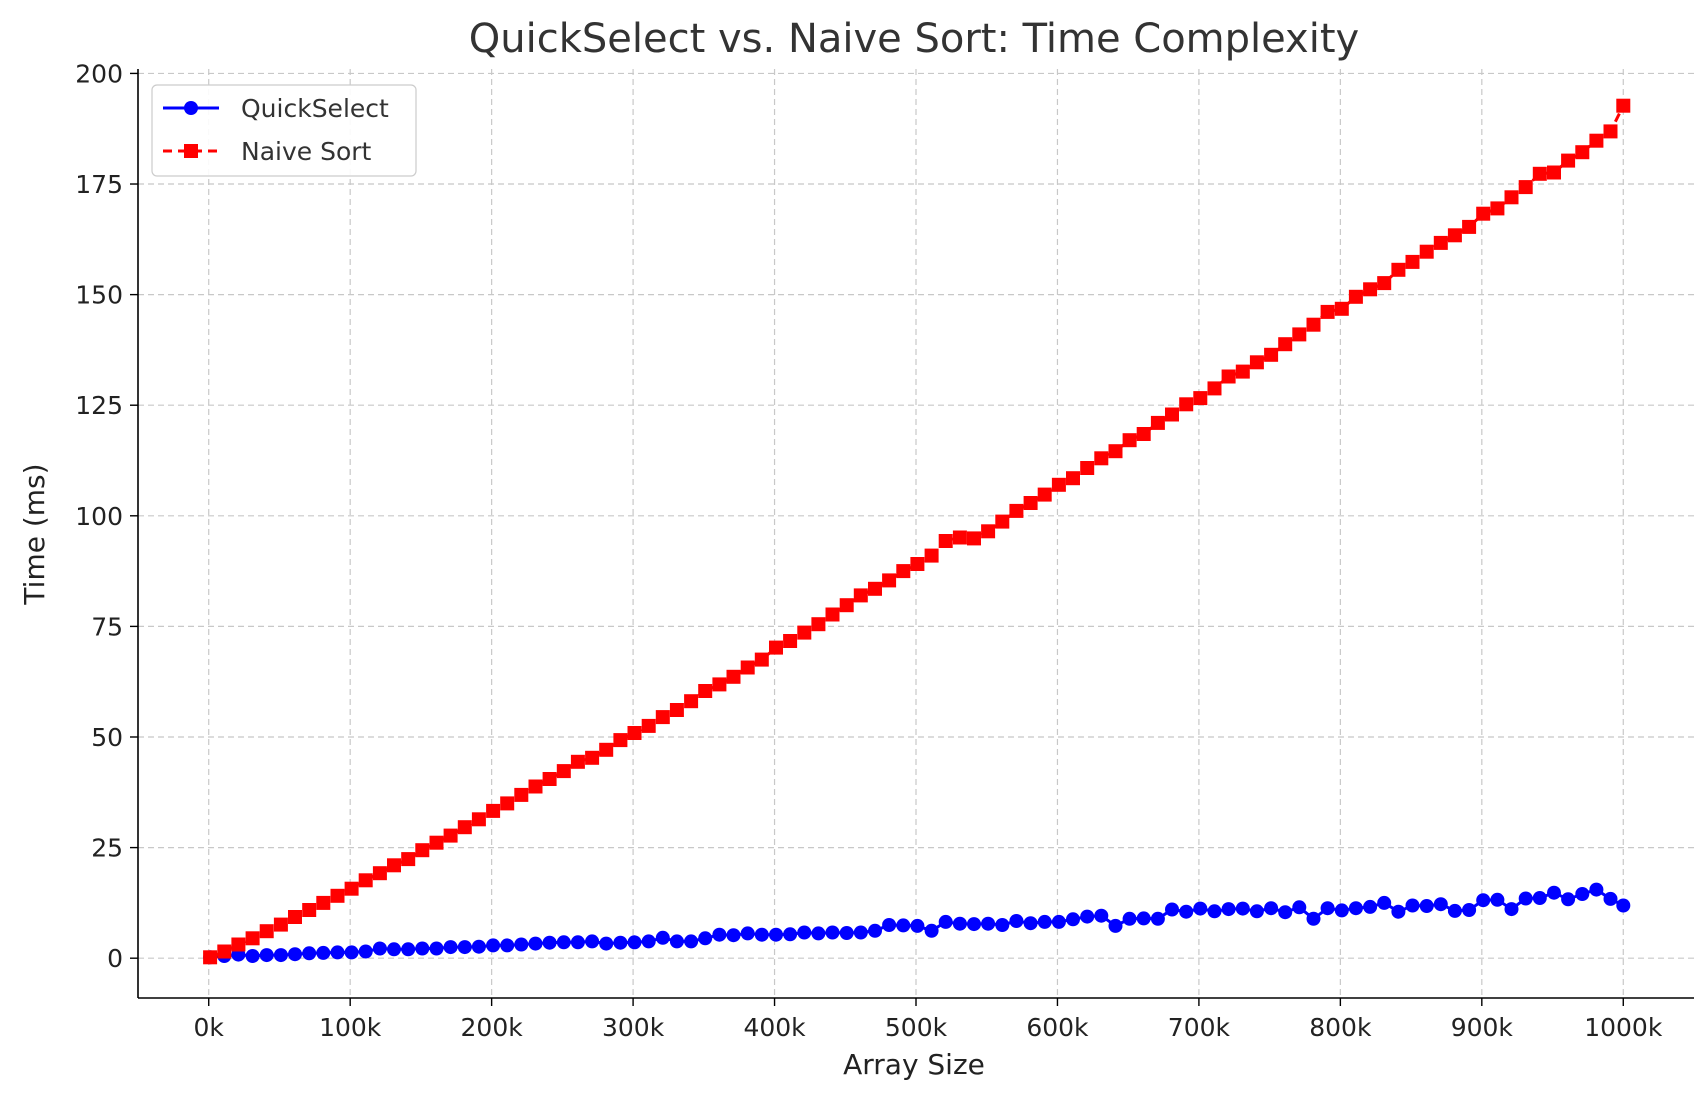 The width and height of the screenshot is (1707, 1101). Describe the element at coordinates (209, 1027) in the screenshot. I see `x-tick-label: 0k` at that location.